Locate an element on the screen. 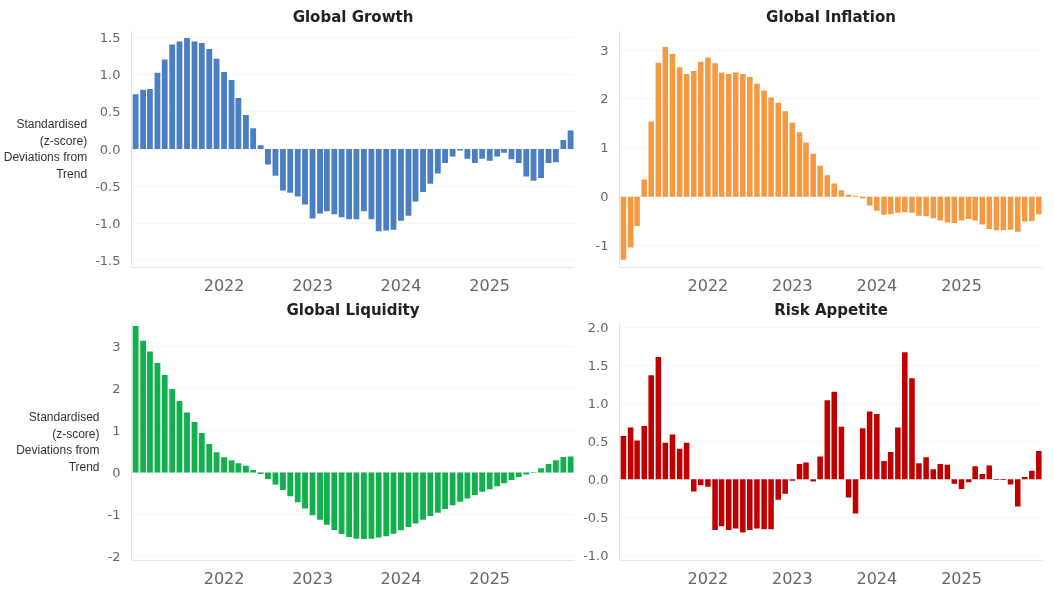  y-tick-label: 2.0 is located at coordinates (598, 327).